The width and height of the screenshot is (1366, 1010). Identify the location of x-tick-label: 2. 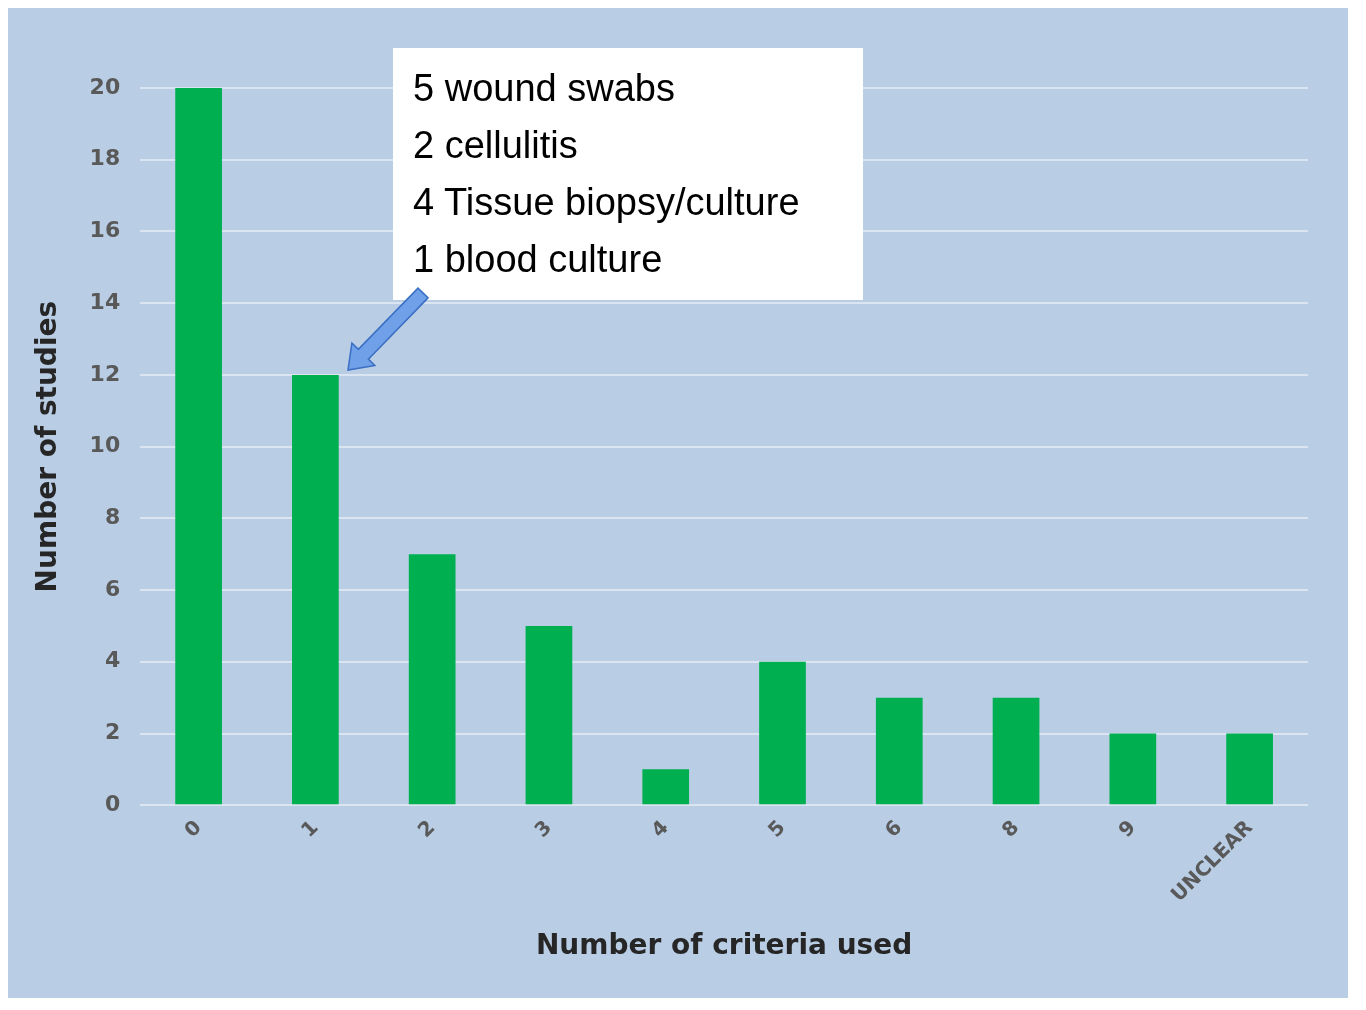
(426, 828).